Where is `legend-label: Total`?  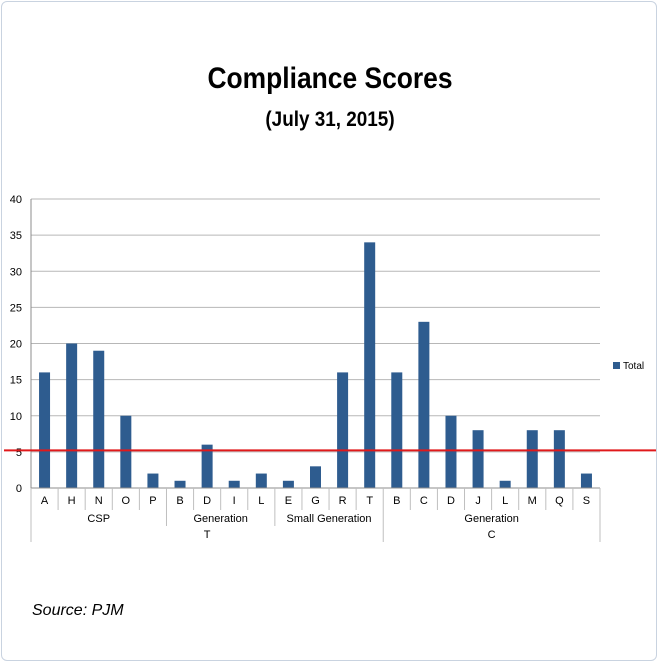
legend-label: Total is located at coordinates (633, 366).